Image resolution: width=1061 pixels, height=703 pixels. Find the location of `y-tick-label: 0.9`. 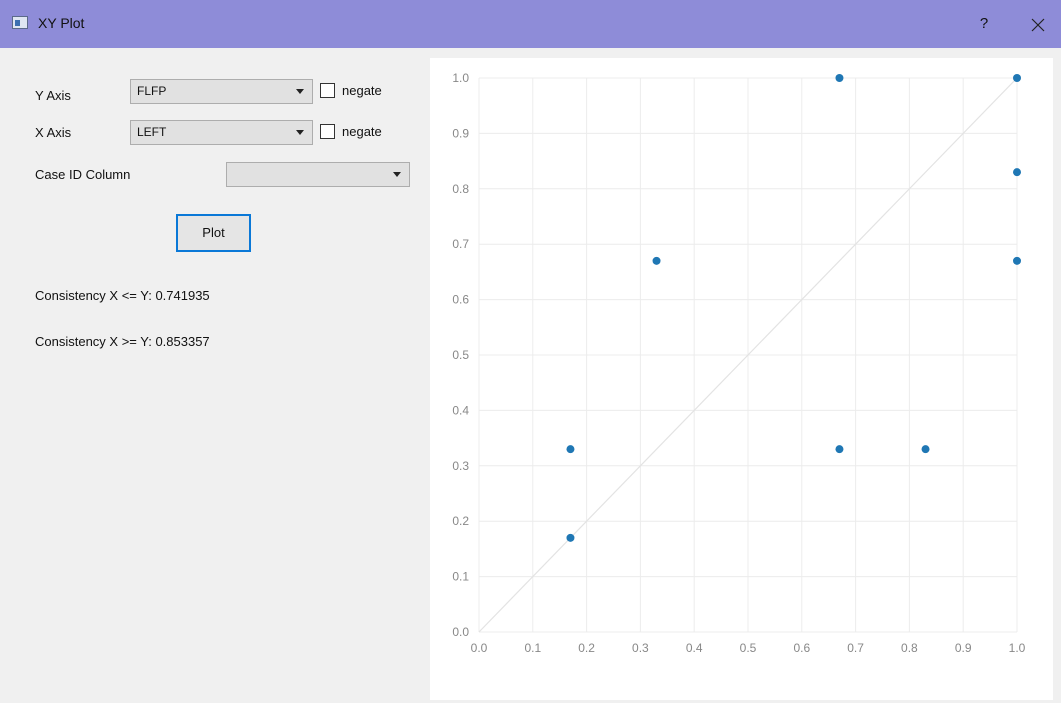

y-tick-label: 0.9 is located at coordinates (460, 133).